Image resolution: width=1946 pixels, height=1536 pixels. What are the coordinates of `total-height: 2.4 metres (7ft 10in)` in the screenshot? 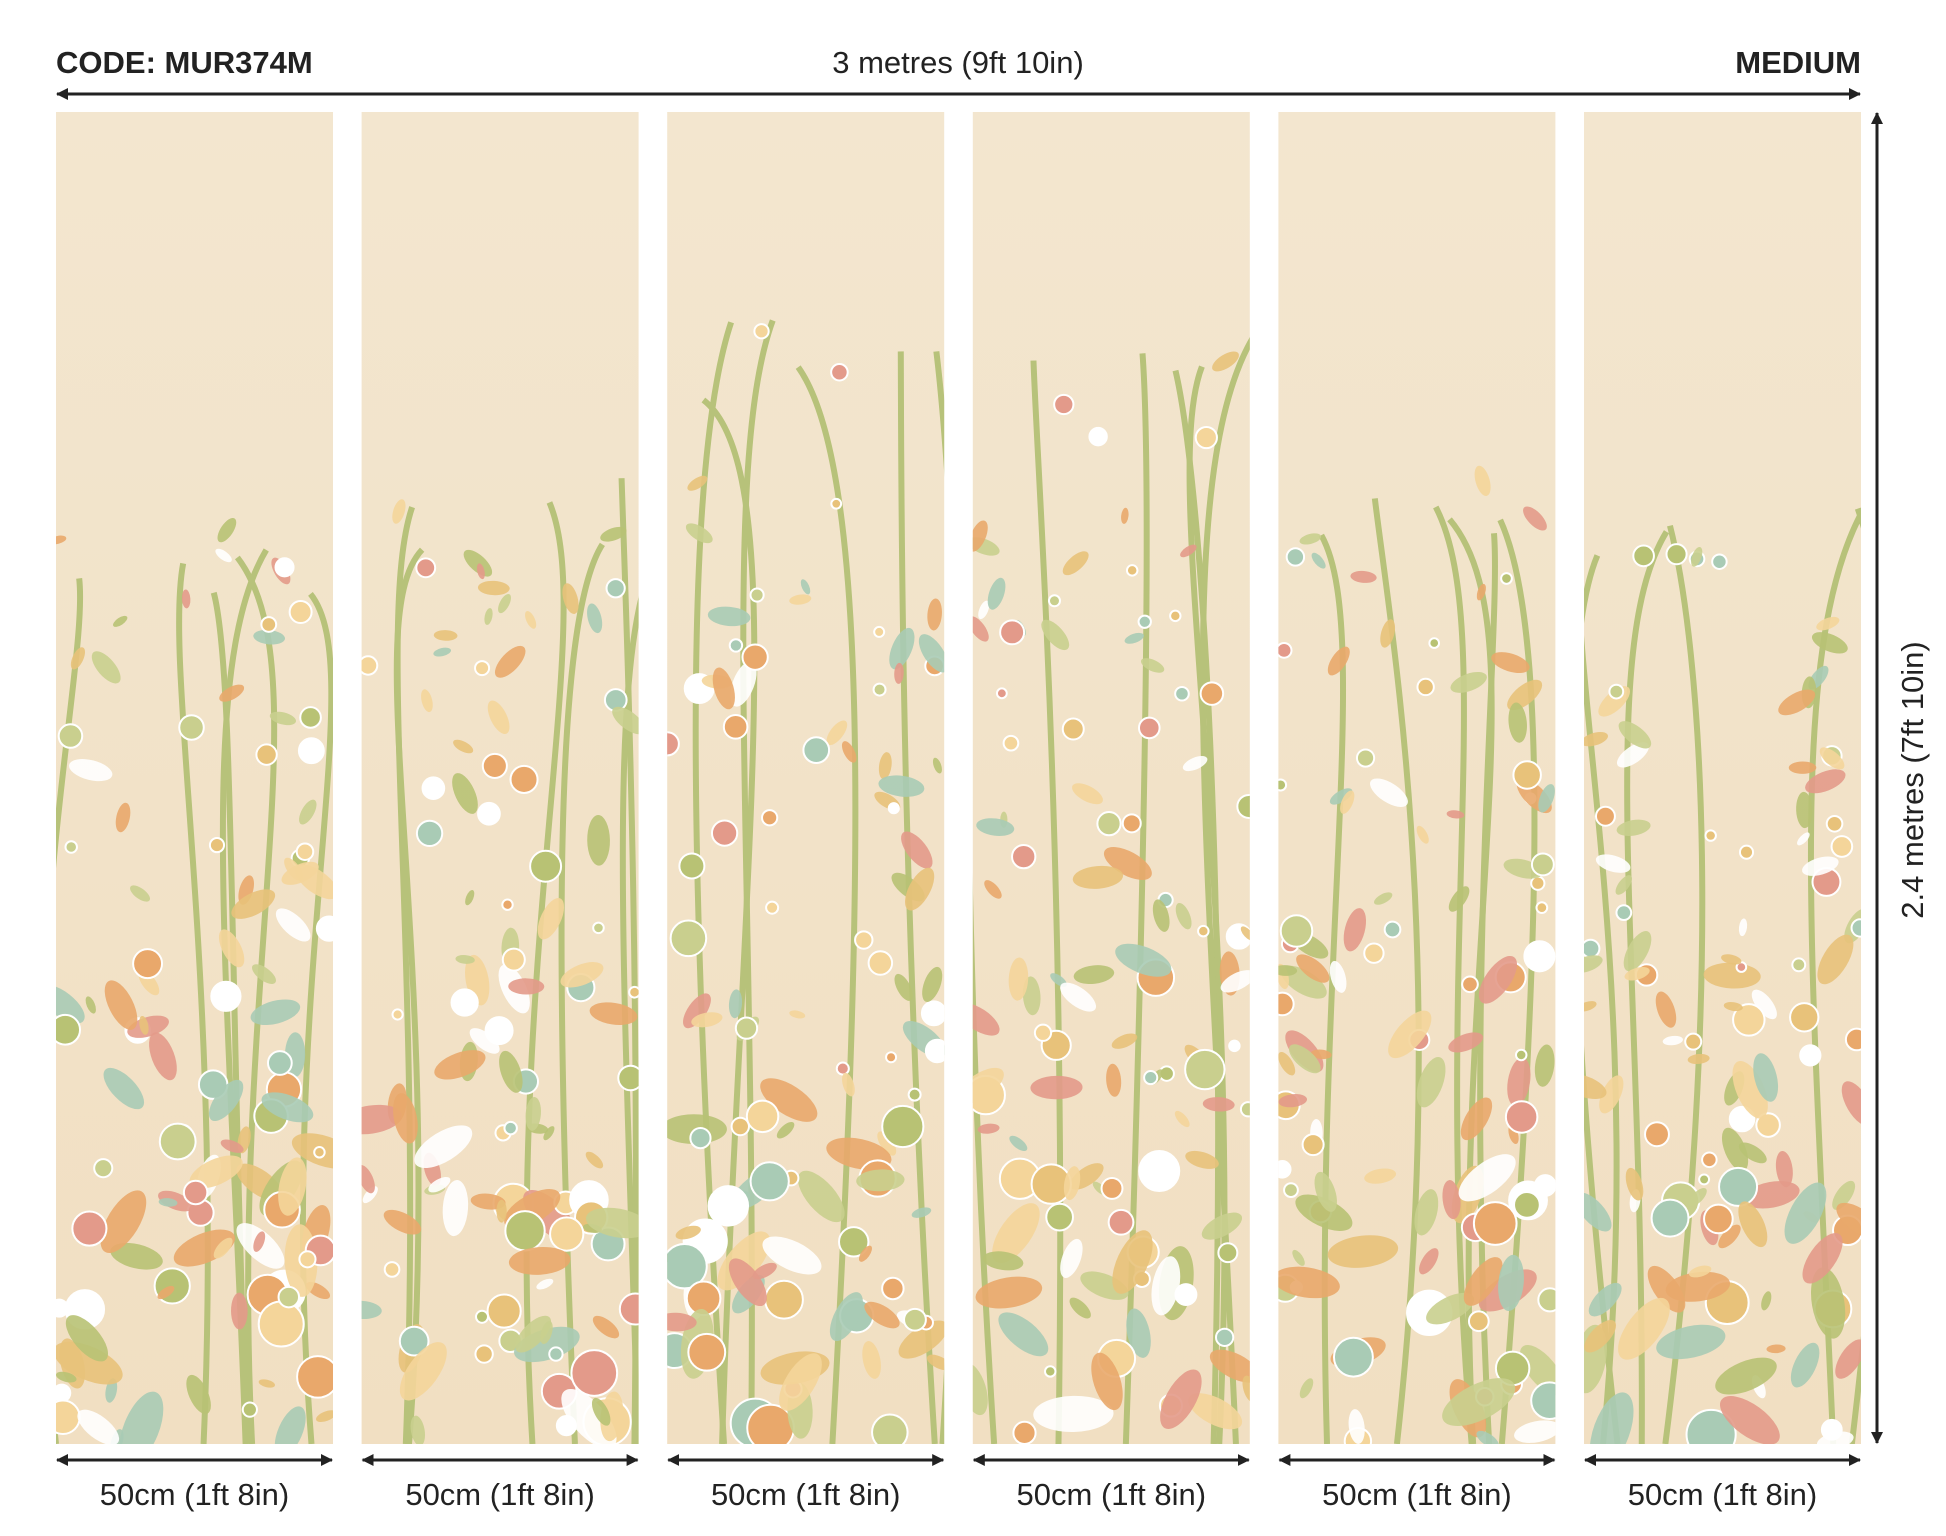 It's located at (1912, 779).